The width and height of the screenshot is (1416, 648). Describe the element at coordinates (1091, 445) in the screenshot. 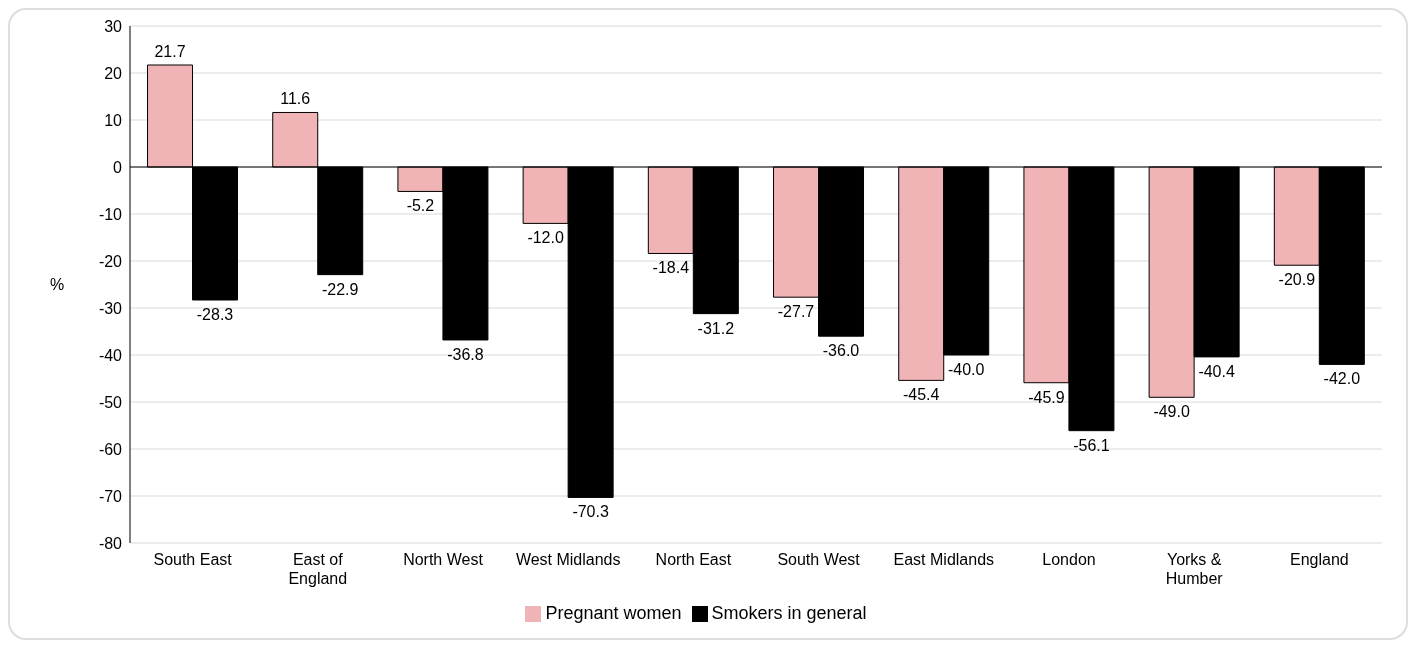

I see `data-label: -56.1` at that location.